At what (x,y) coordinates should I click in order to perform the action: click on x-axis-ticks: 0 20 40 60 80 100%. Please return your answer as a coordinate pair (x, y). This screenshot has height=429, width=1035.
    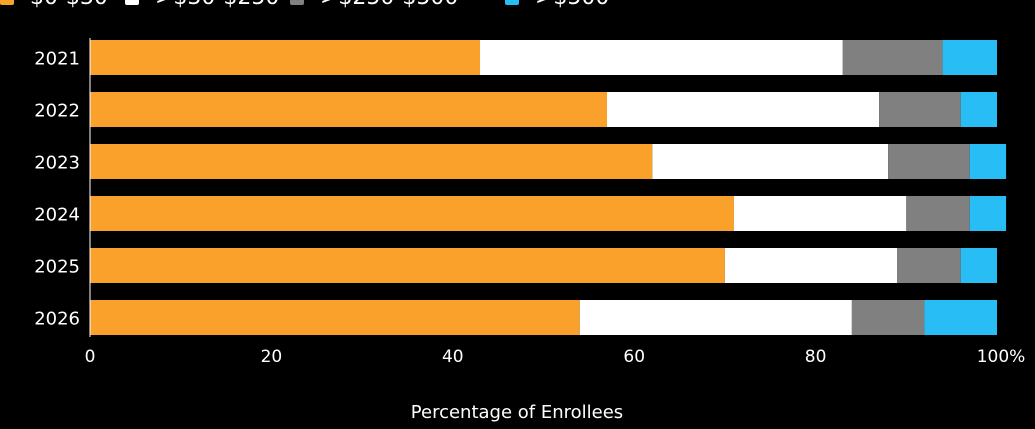
    Looking at the image, I should click on (555, 357).